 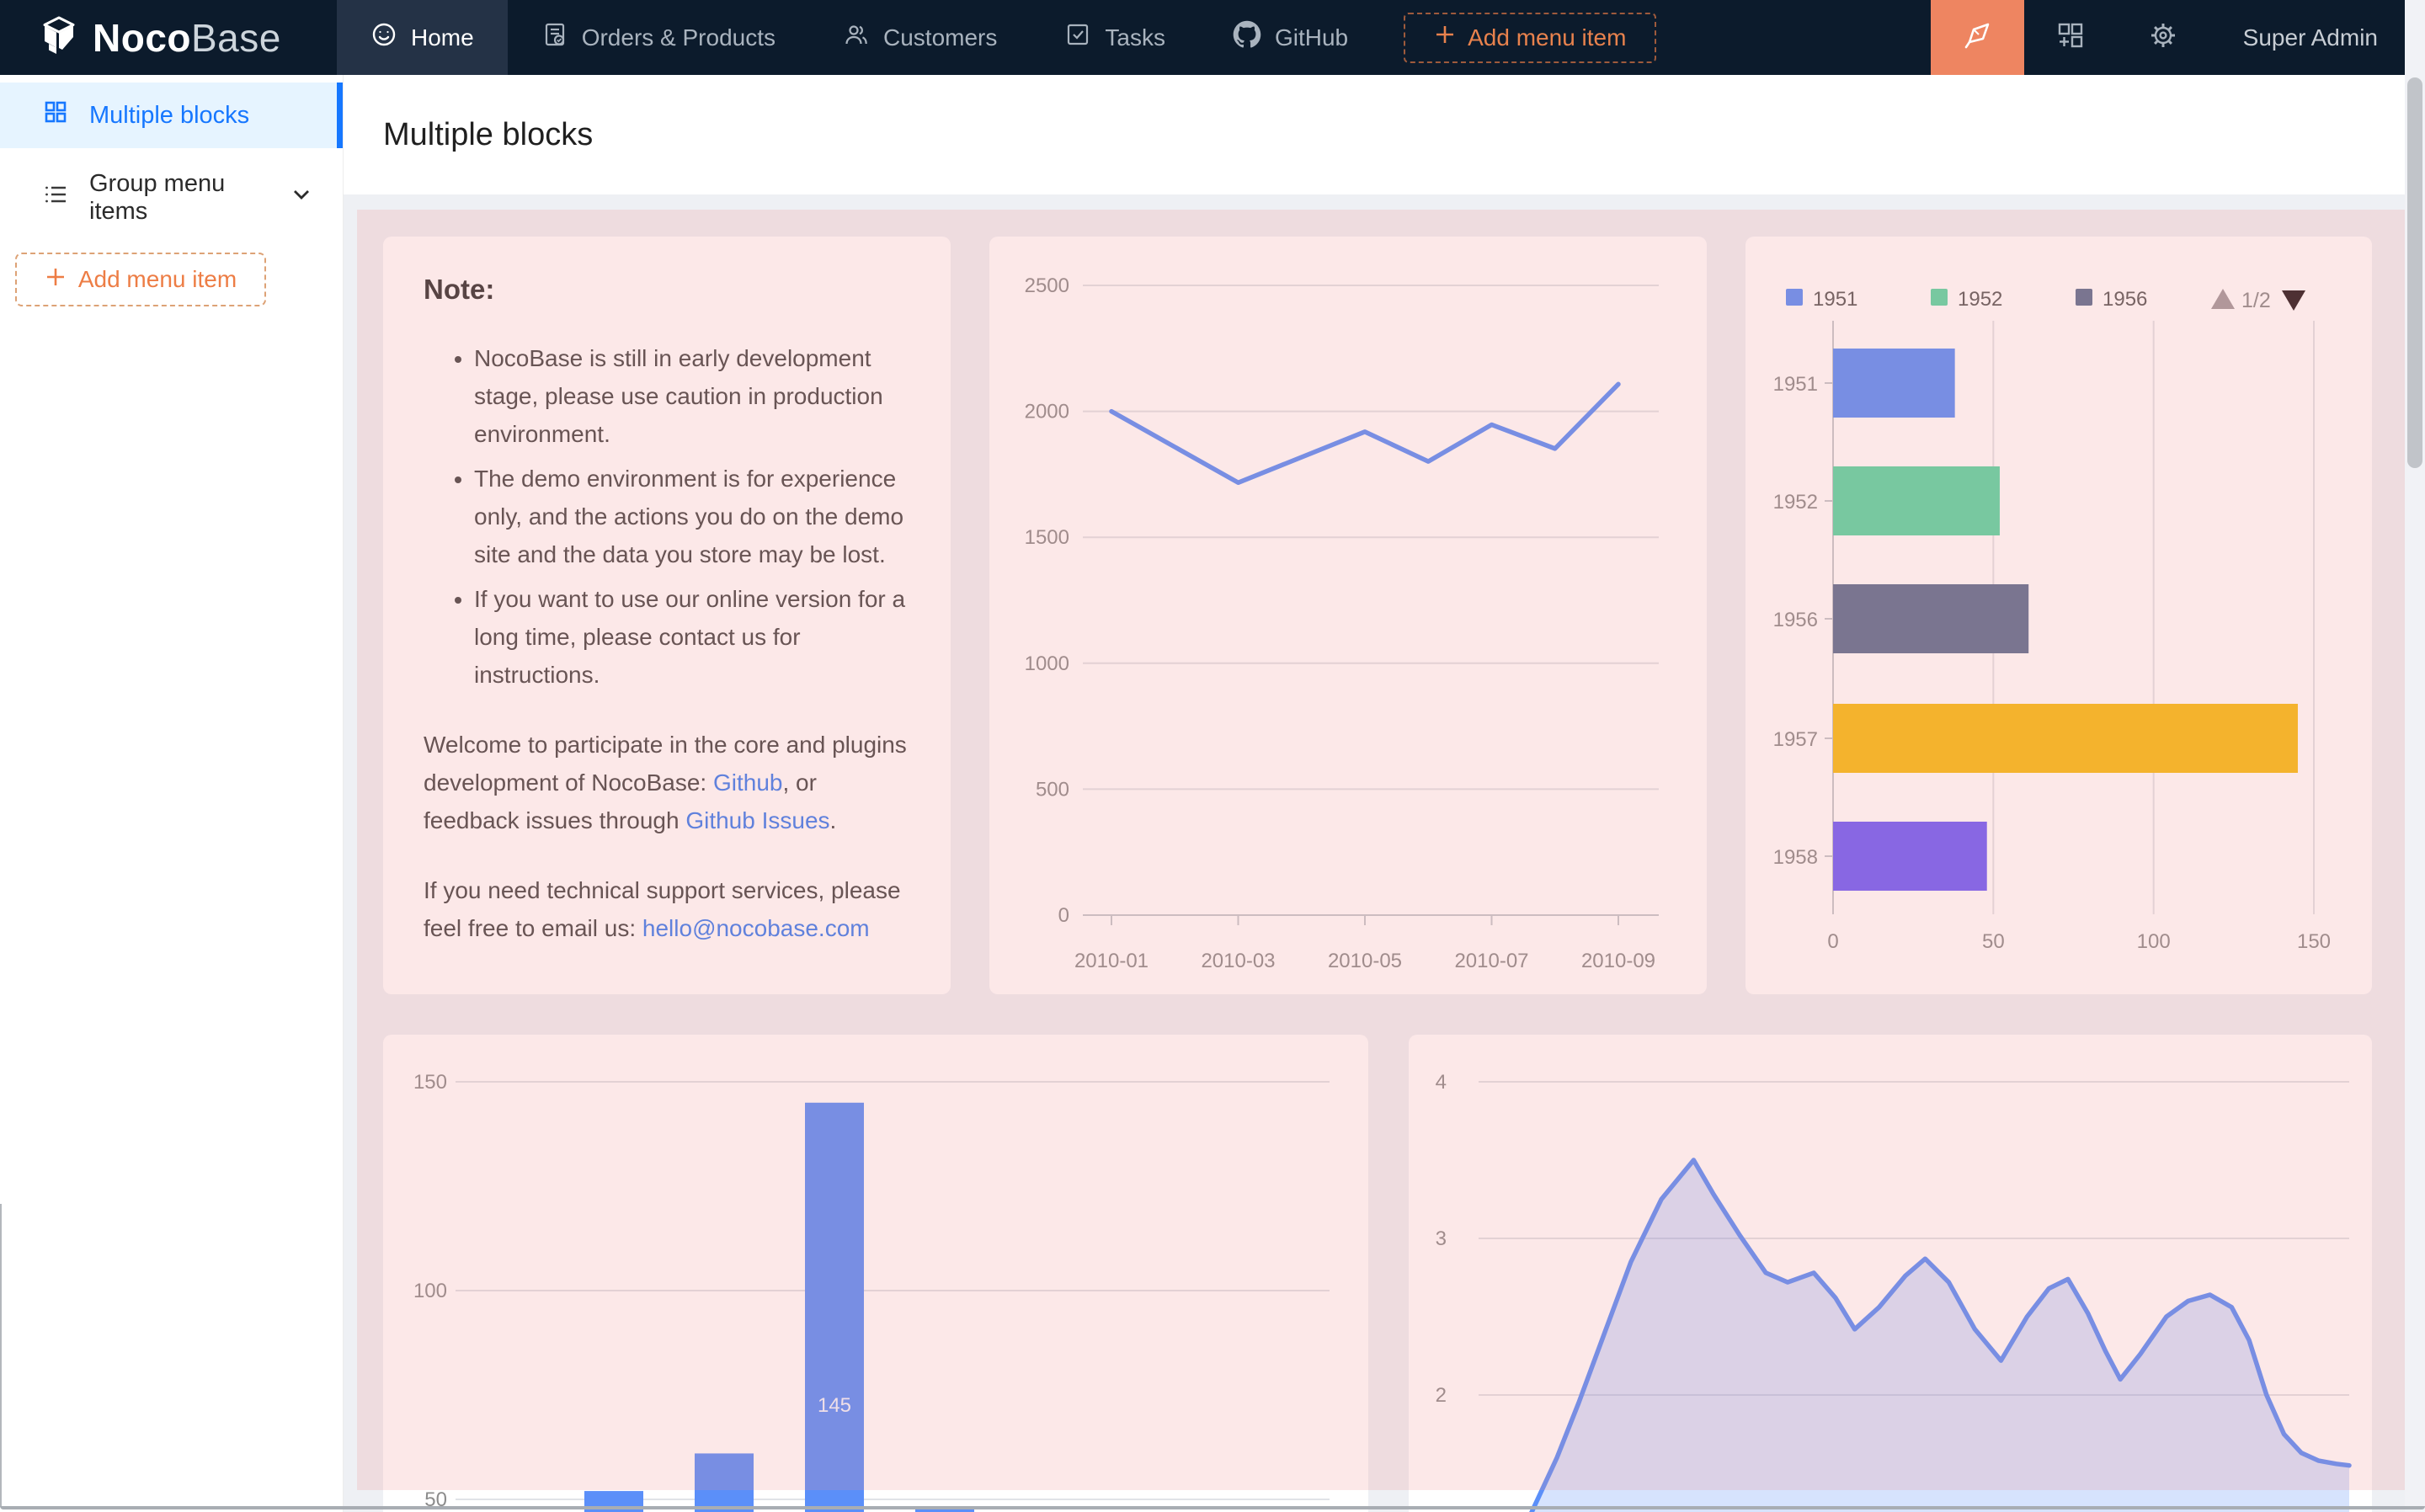 I want to click on ui-editor-button, so click(x=1977, y=38).